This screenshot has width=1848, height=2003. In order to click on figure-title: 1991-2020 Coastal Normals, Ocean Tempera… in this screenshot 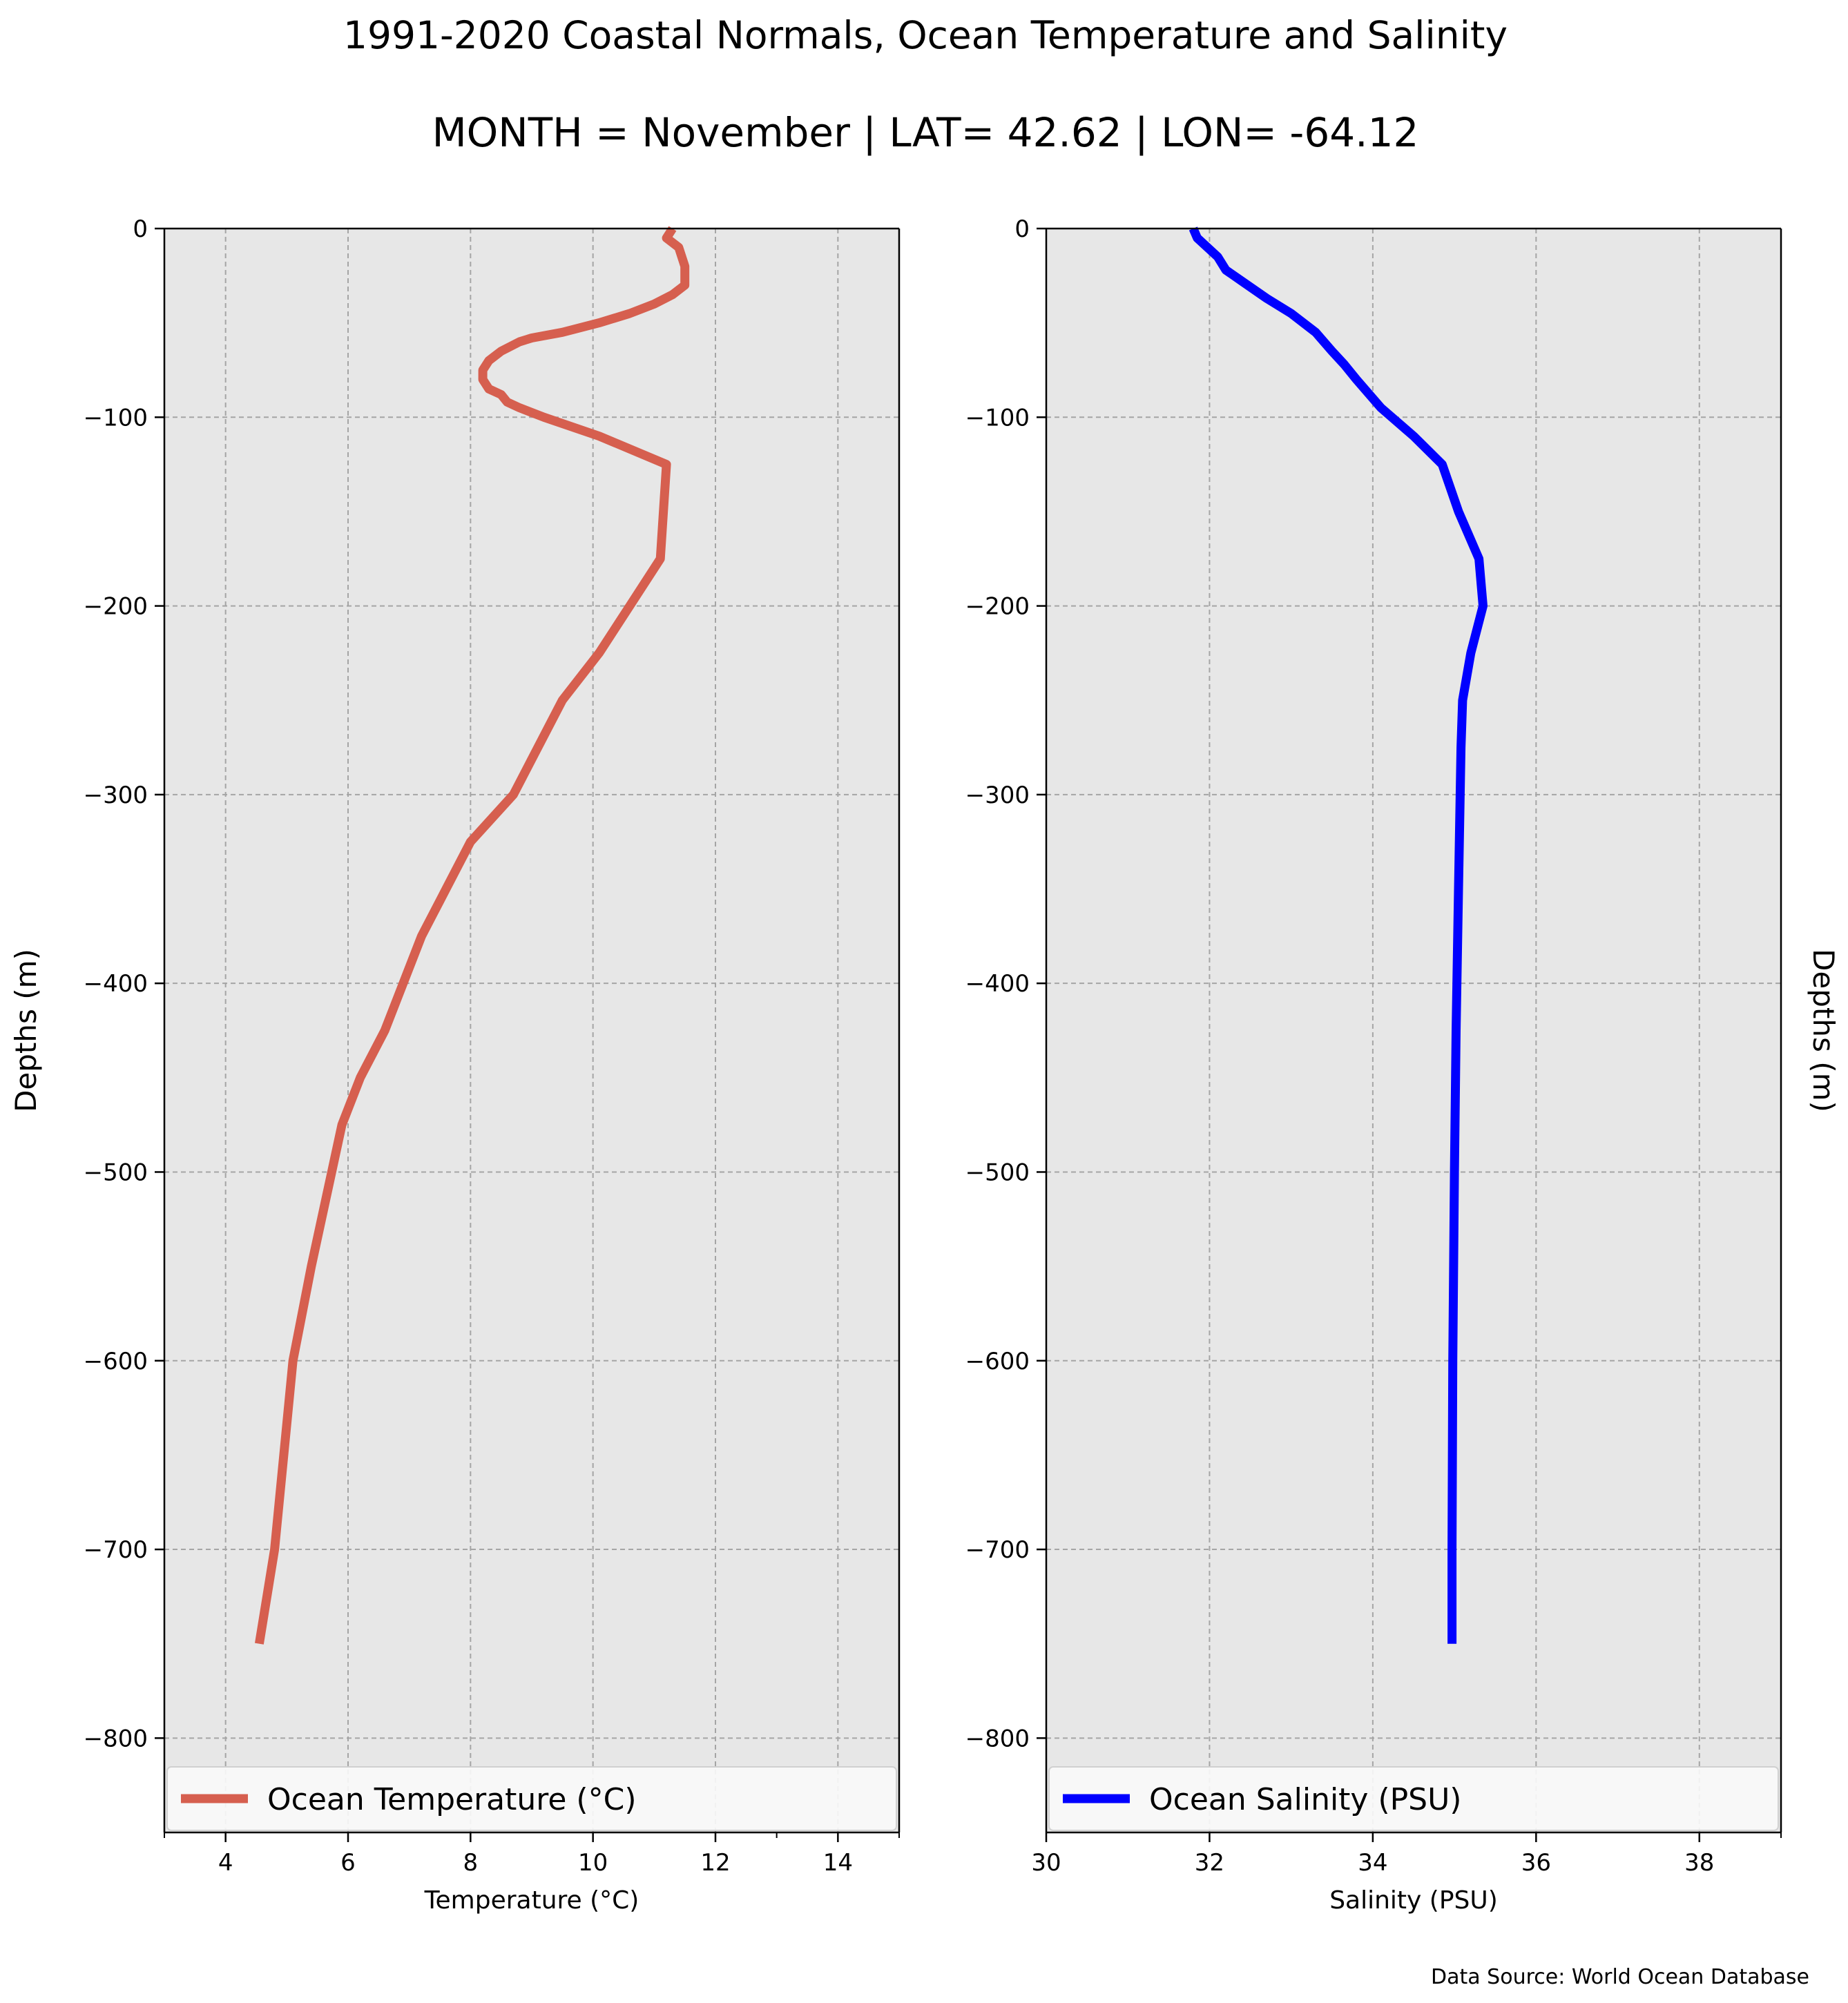, I will do `click(925, 35)`.